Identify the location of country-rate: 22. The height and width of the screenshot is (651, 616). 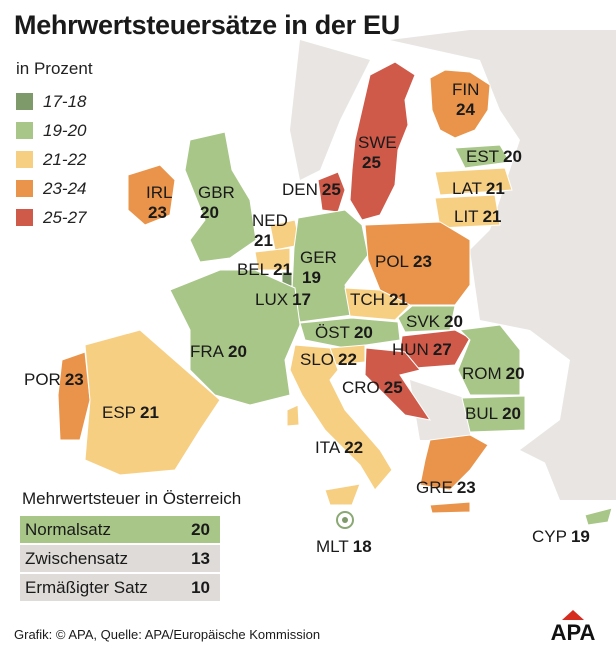
(353, 447).